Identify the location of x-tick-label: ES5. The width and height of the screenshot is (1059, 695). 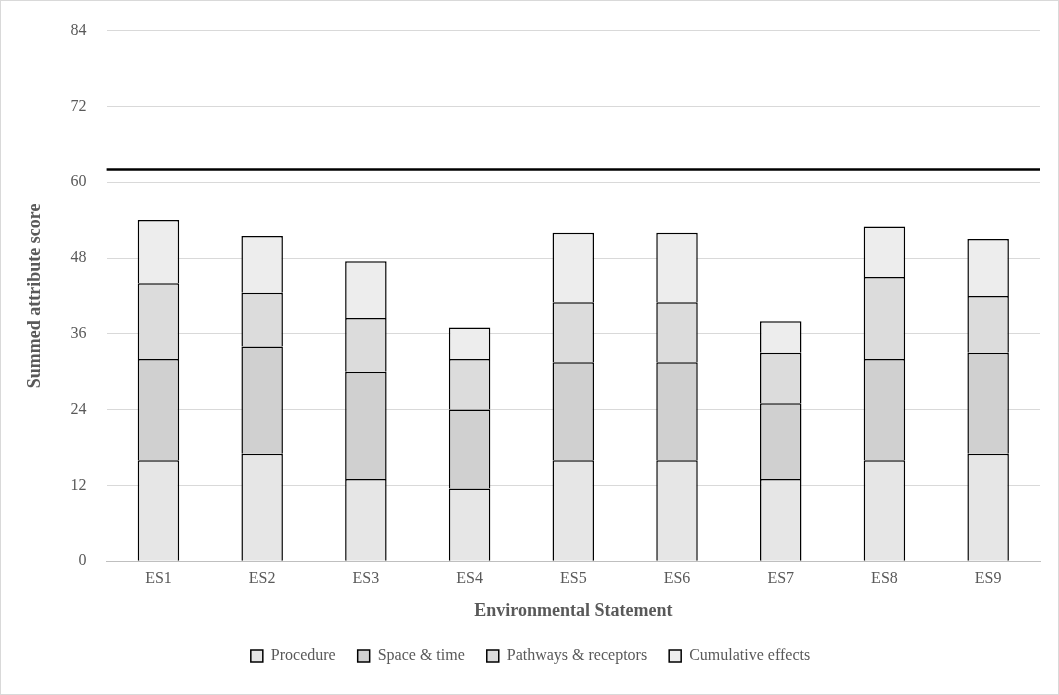
(573, 577).